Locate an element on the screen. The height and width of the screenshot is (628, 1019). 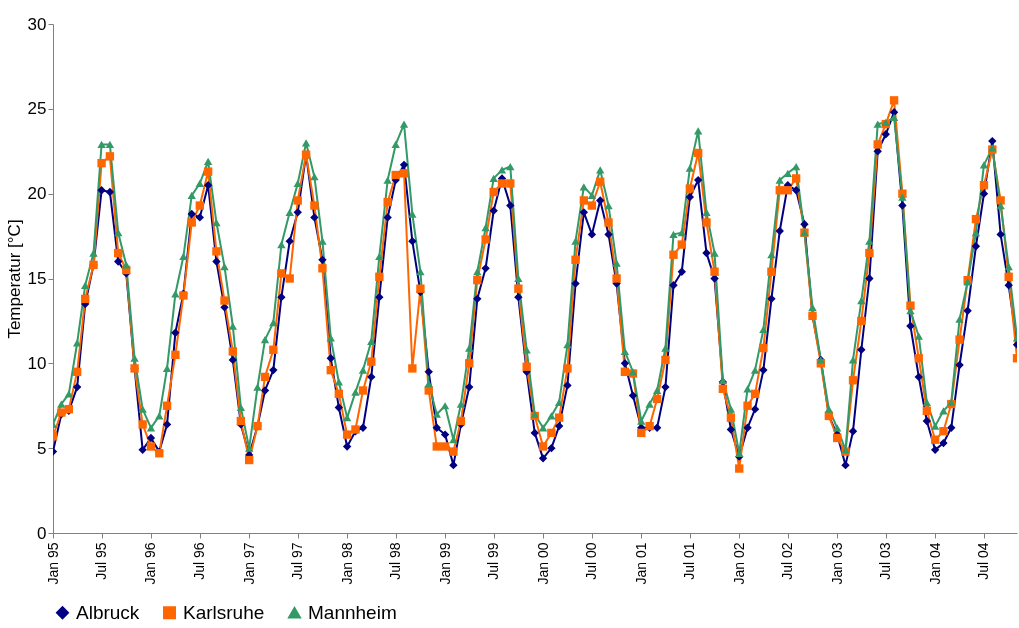
x-tick-label: Jan 98 is located at coordinates (346, 563).